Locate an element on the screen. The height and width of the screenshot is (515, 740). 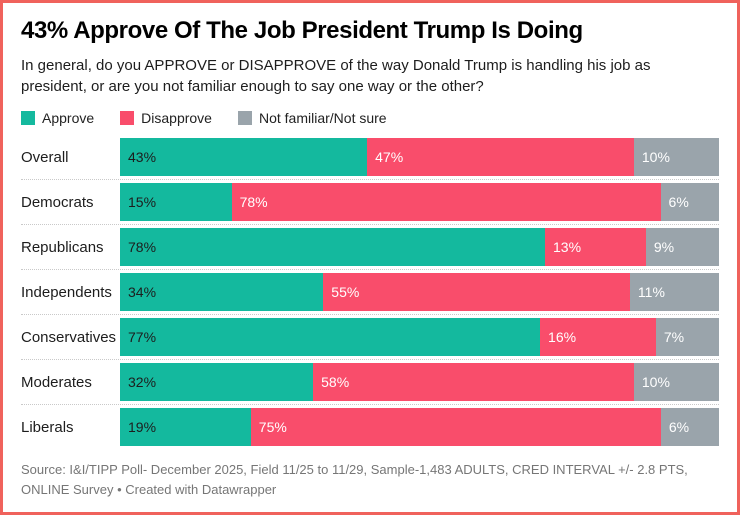
bar-segment: 11% is located at coordinates (674, 292).